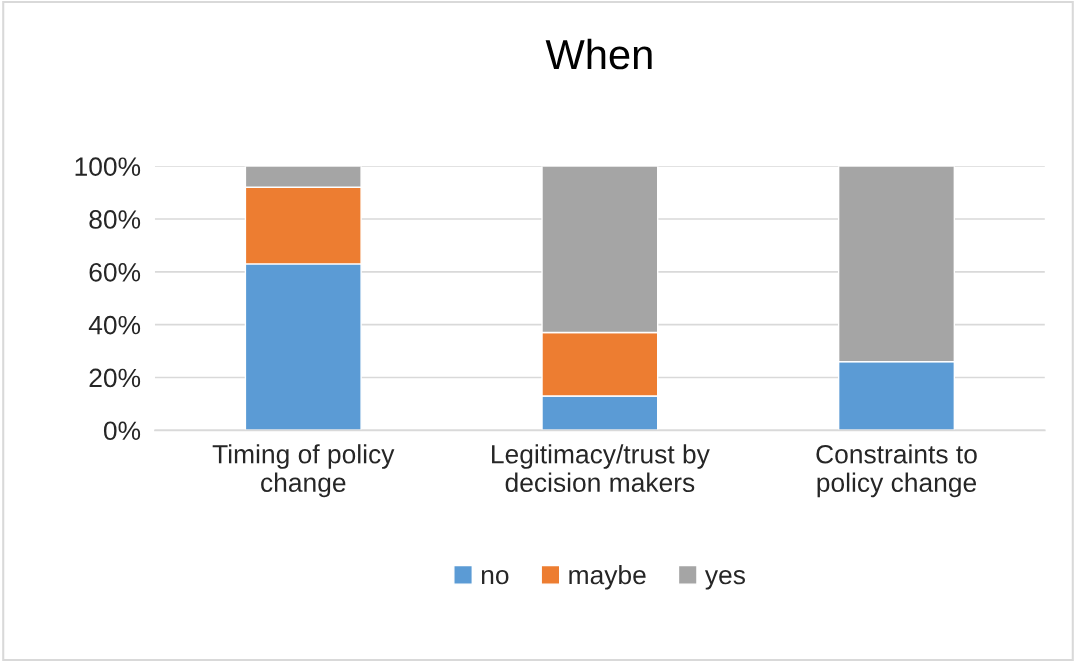 This screenshot has height=662, width=1076. Describe the element at coordinates (122, 431) in the screenshot. I see `y-tick-label: 0%` at that location.